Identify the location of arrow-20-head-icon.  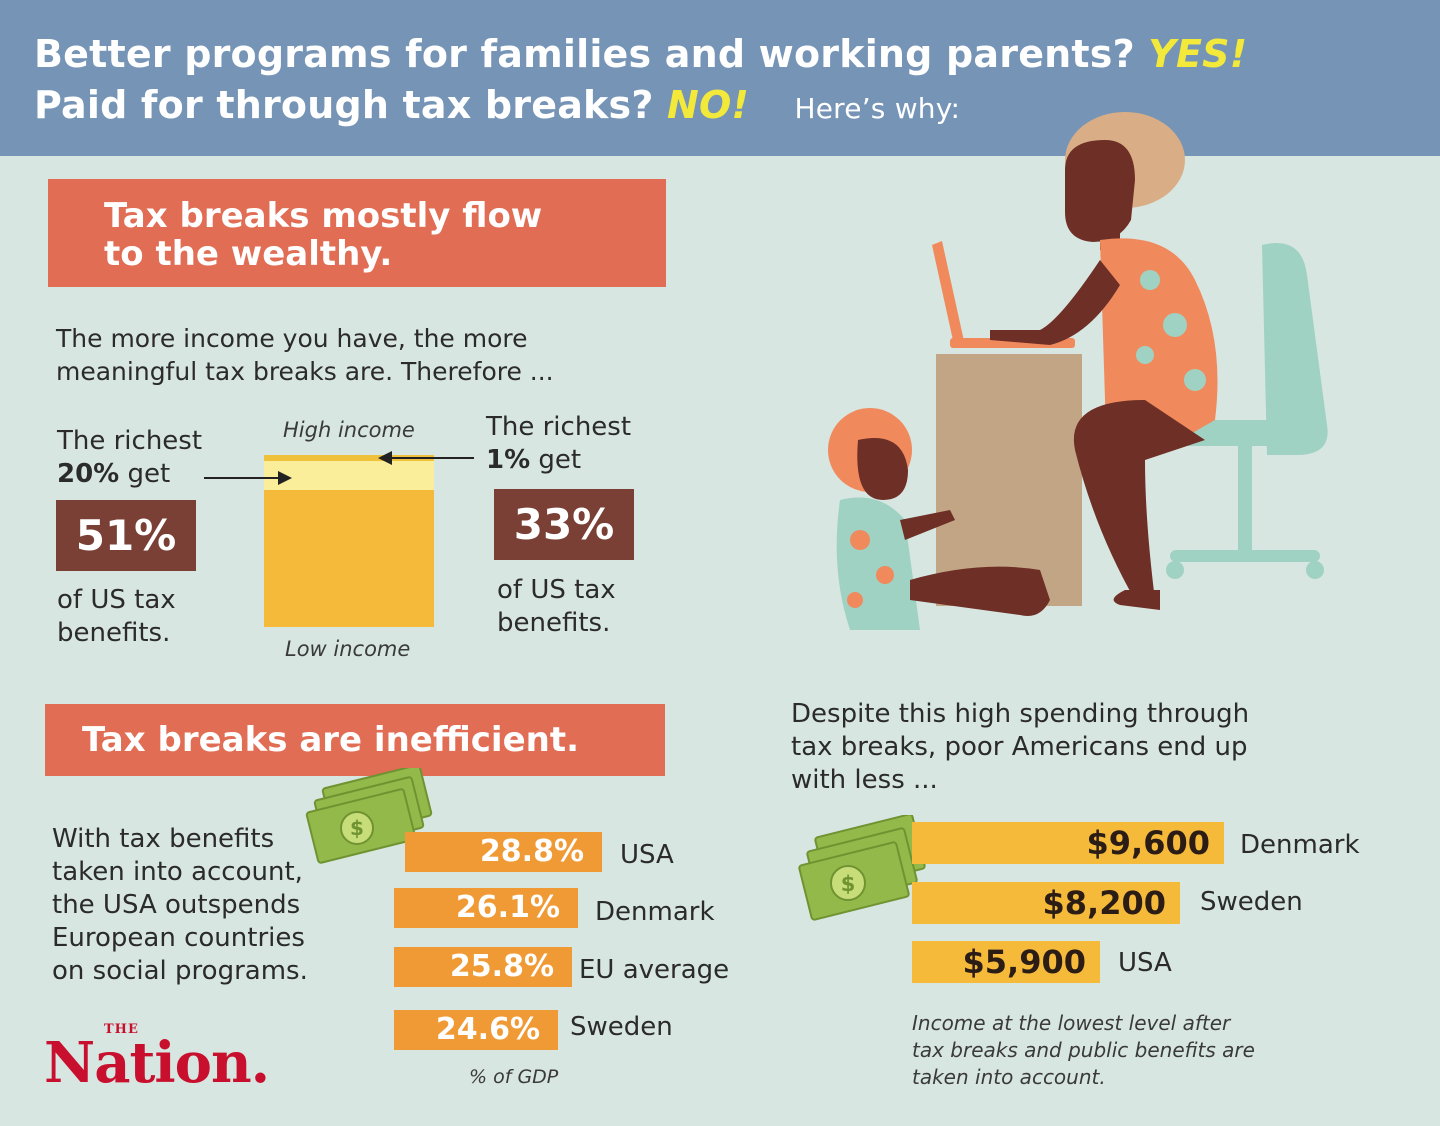
(285, 478).